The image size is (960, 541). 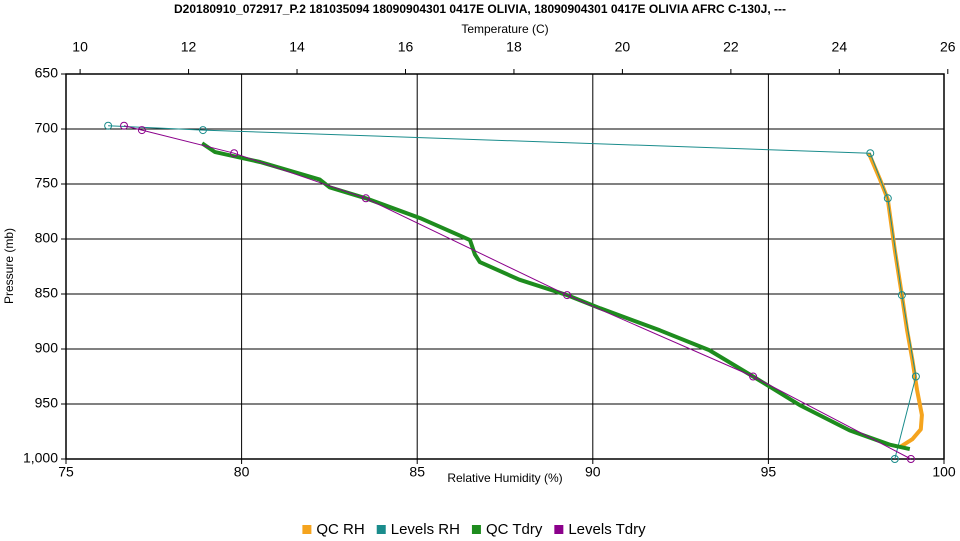 What do you see at coordinates (425, 529) in the screenshot?
I see `legend-label: Levels RH` at bounding box center [425, 529].